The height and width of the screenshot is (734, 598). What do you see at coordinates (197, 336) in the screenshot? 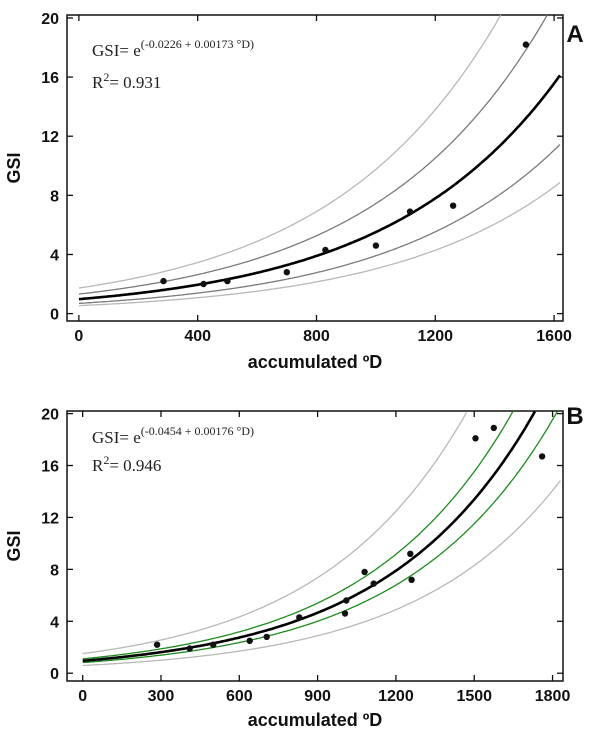
I see `x-tick-label: 400` at bounding box center [197, 336].